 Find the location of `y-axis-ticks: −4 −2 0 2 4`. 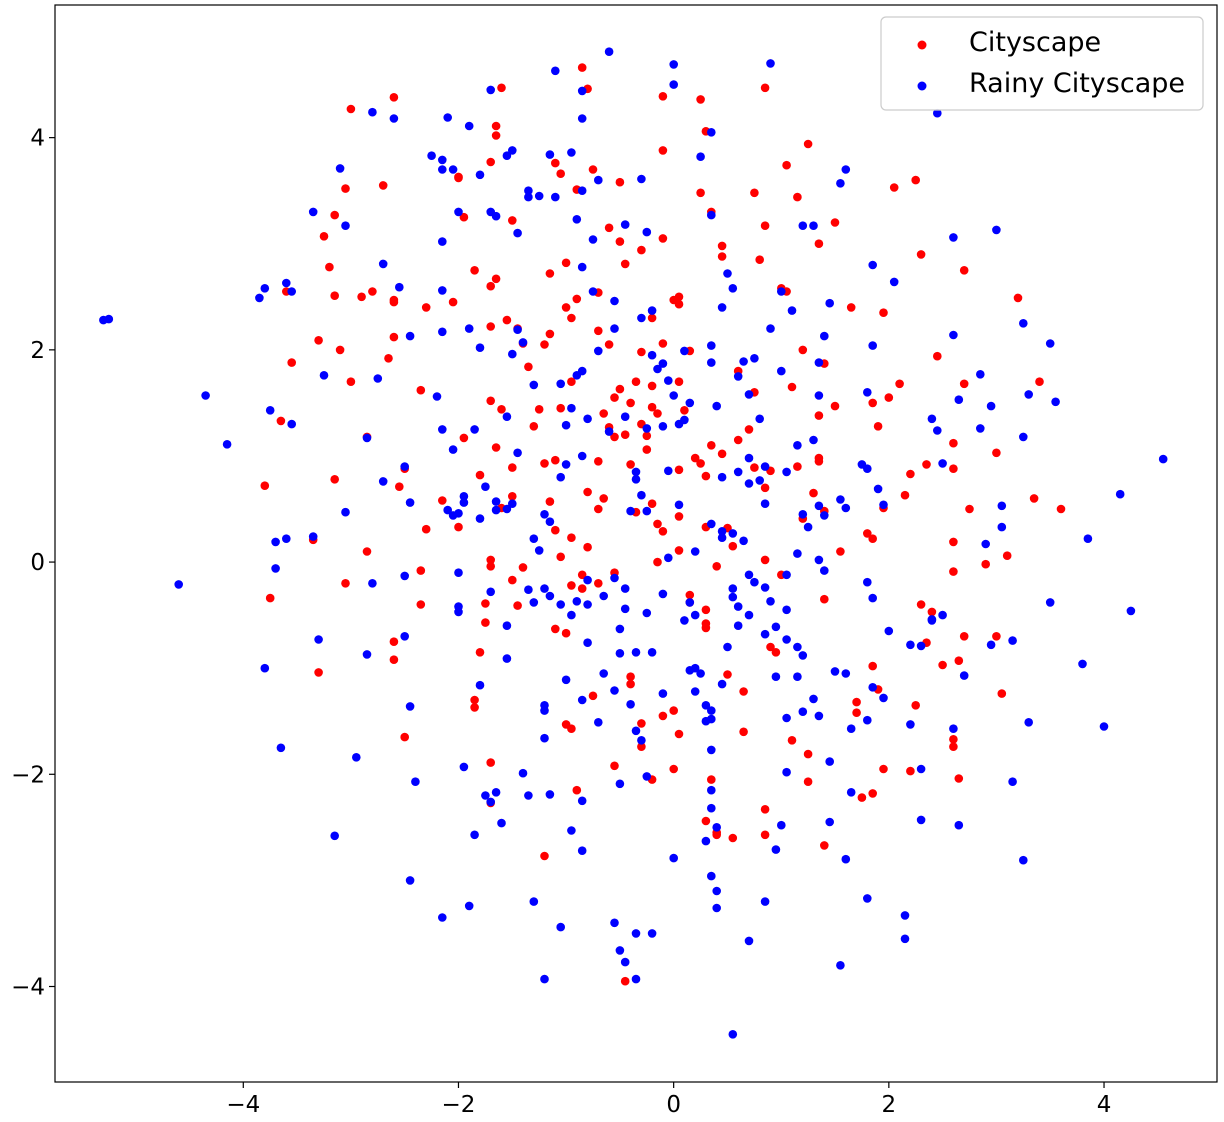

y-axis-ticks: −4 −2 0 2 4 is located at coordinates (33, 563).